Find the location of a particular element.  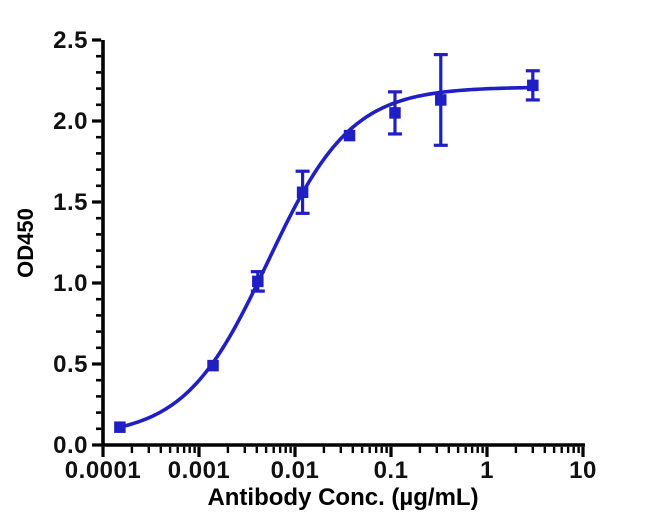

y-tick-label: 2.0 is located at coordinates (70, 121).